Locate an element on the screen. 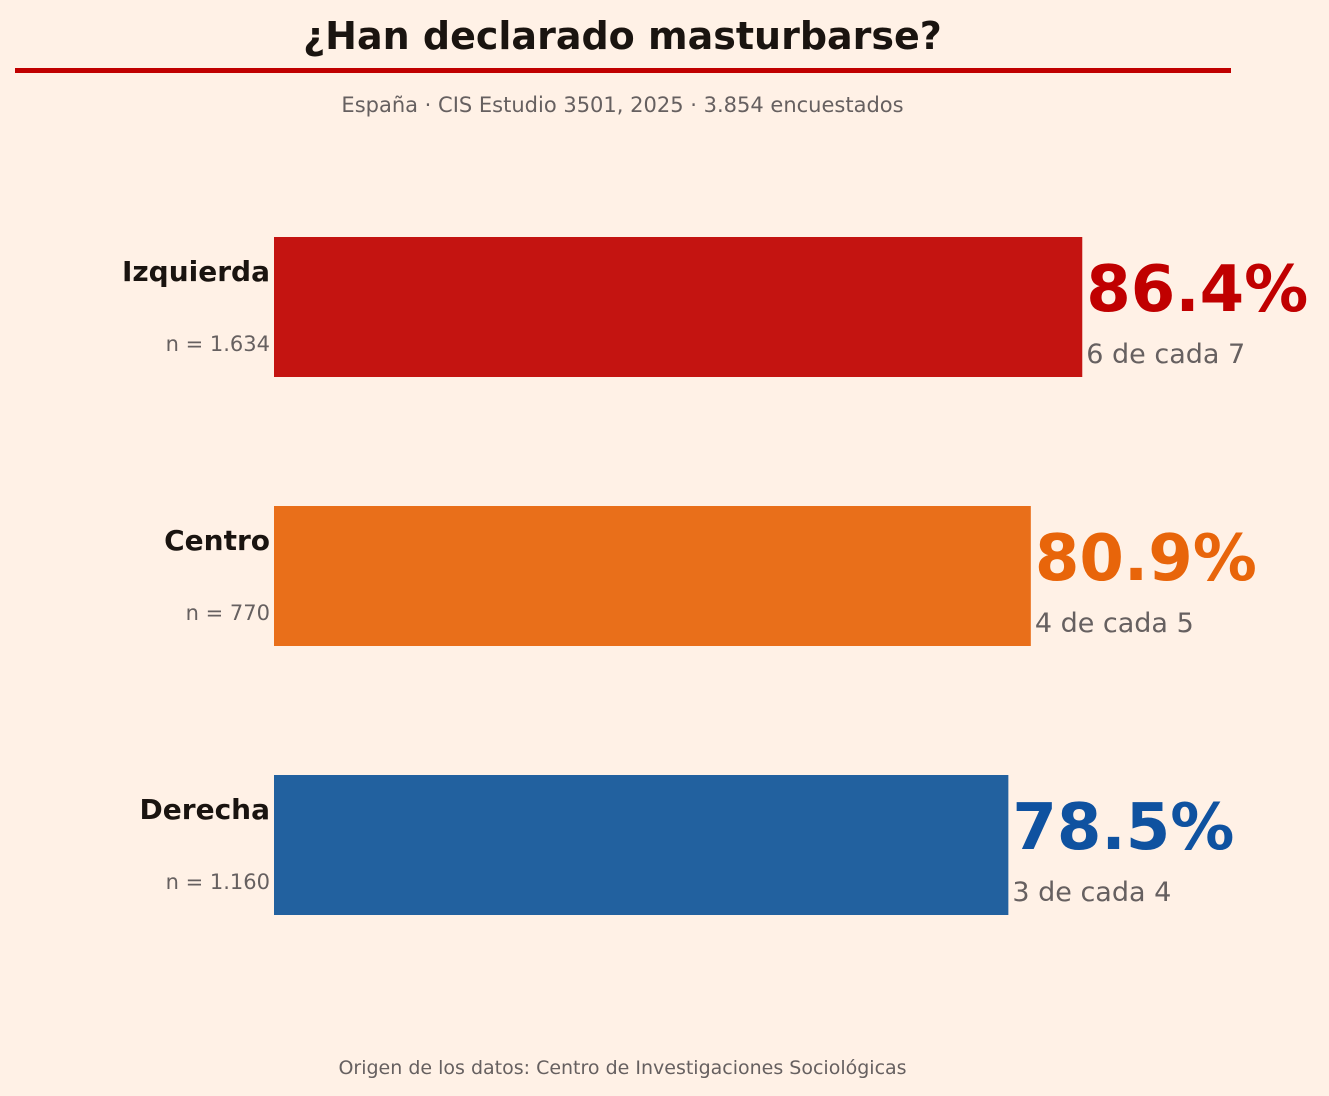 The image size is (1329, 1096). value-label-1: 80.9% is located at coordinates (1146, 559).